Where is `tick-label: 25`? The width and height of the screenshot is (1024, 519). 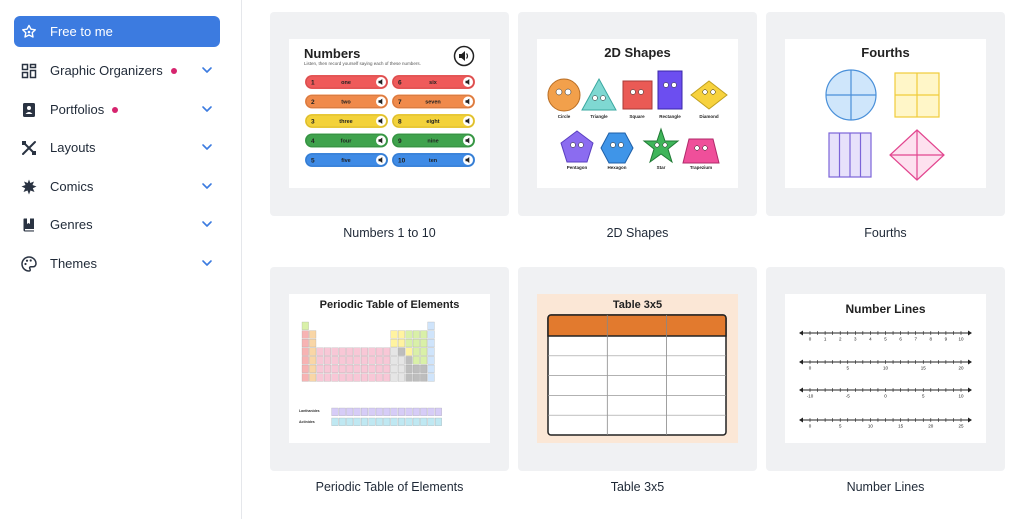 tick-label: 25 is located at coordinates (961, 426).